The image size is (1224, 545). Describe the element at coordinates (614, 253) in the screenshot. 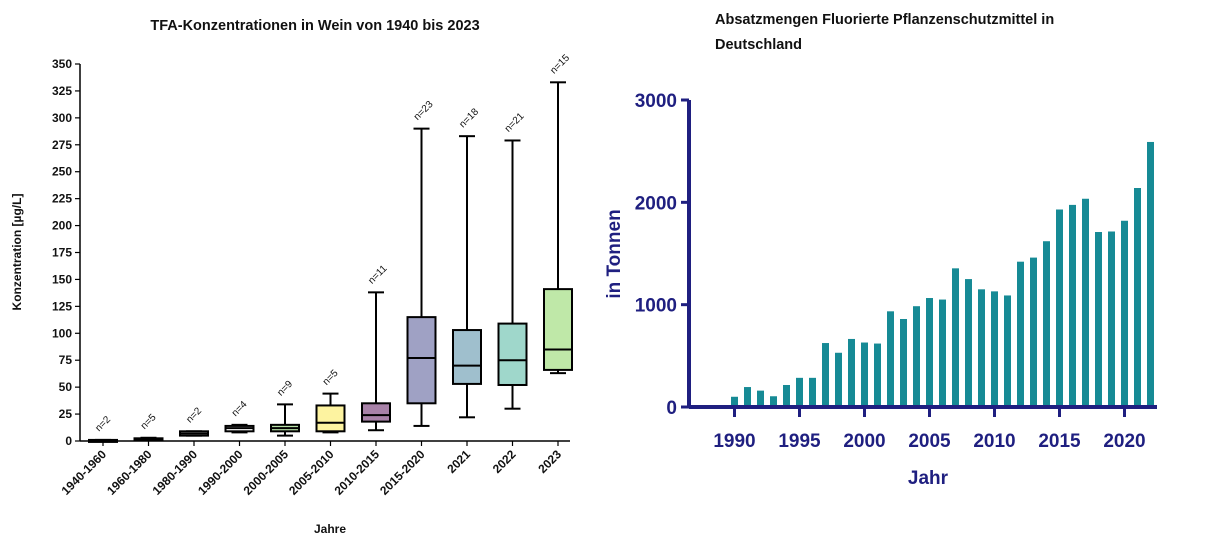

I see `y-axis-label: in Tonnen` at that location.